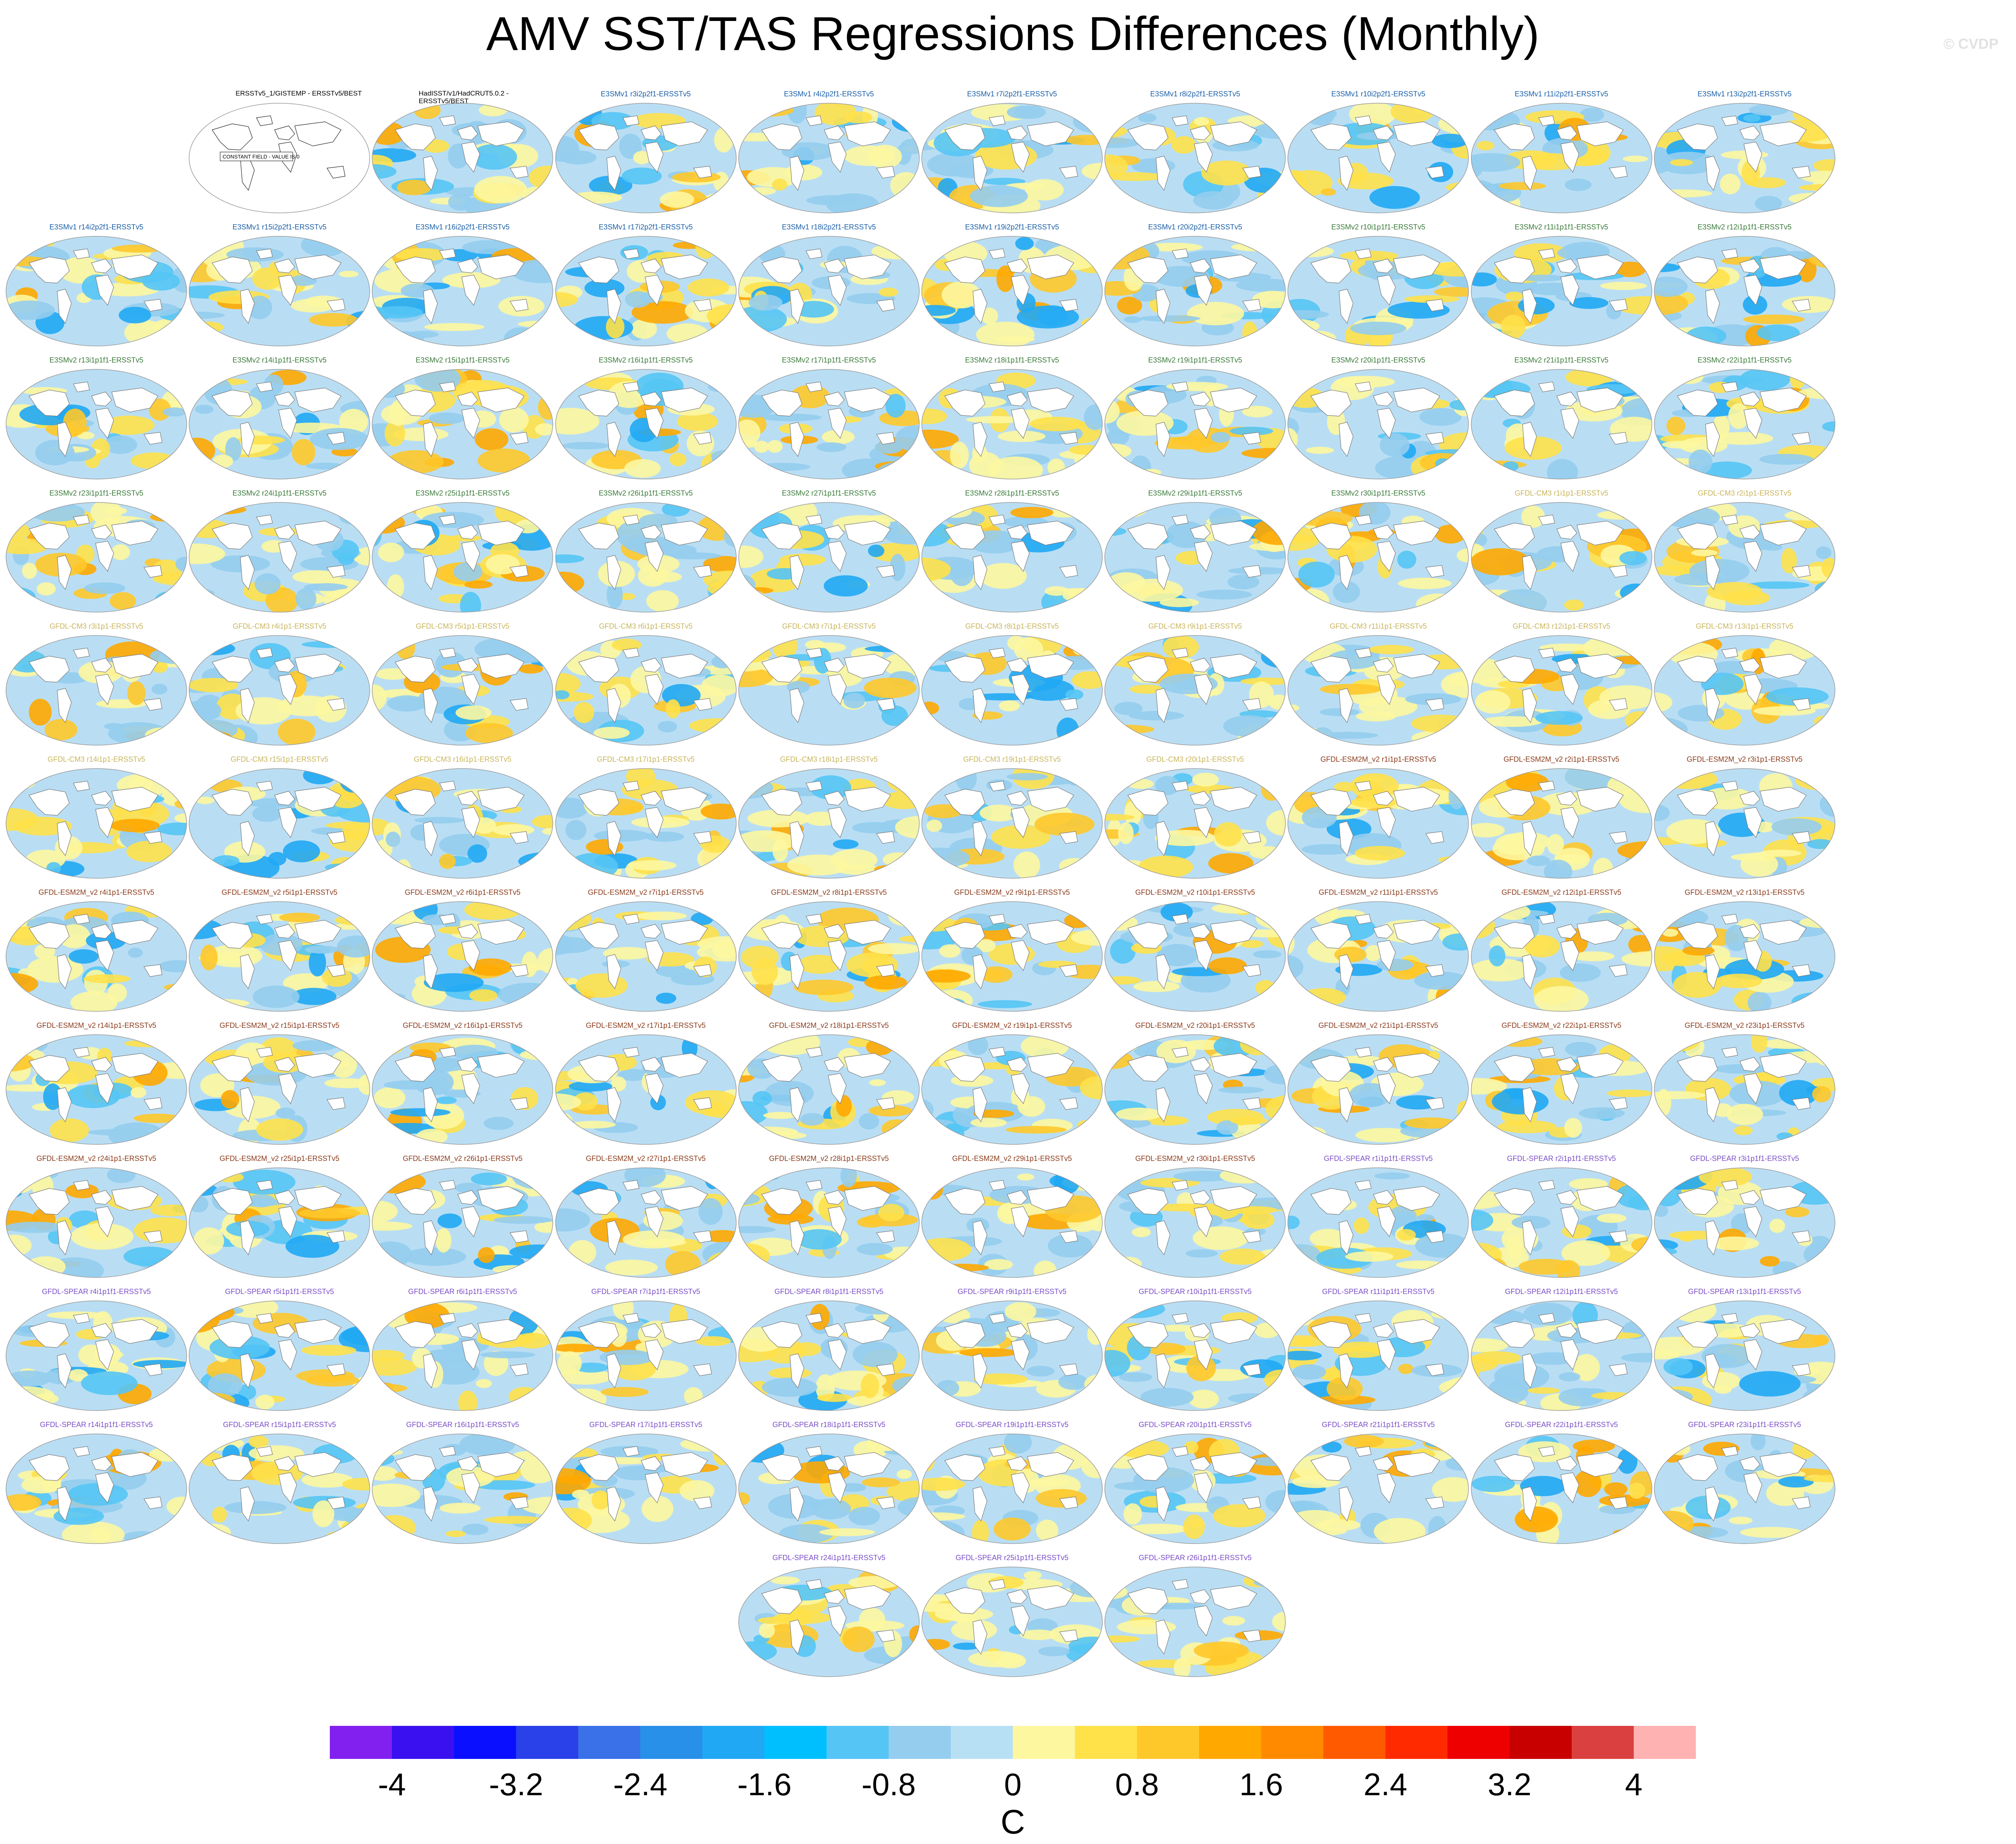  Describe the element at coordinates (1378, 1350) in the screenshot. I see `map-panel: GFDL-SPEAR r11i1p1f1-ERSSTv5` at that location.